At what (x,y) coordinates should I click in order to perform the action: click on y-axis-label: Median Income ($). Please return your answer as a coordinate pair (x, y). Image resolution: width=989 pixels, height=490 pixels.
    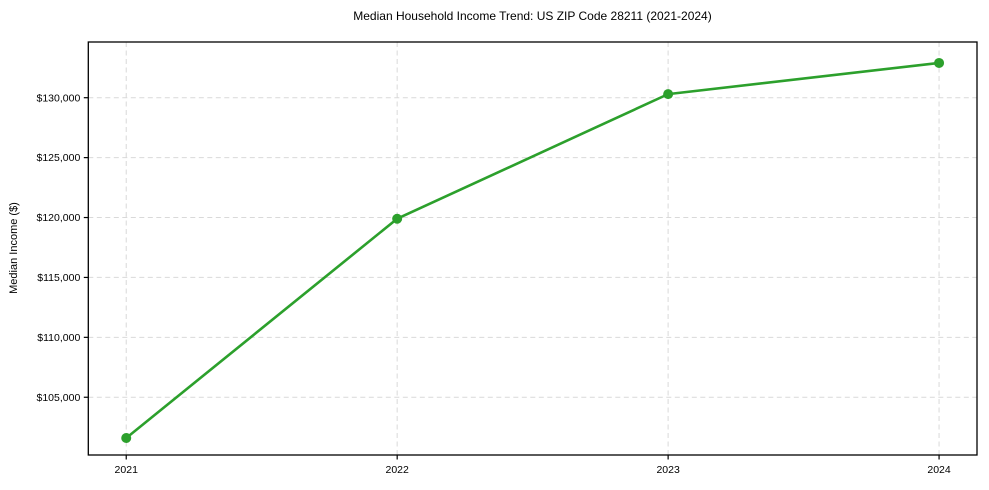
    Looking at the image, I should click on (14, 248).